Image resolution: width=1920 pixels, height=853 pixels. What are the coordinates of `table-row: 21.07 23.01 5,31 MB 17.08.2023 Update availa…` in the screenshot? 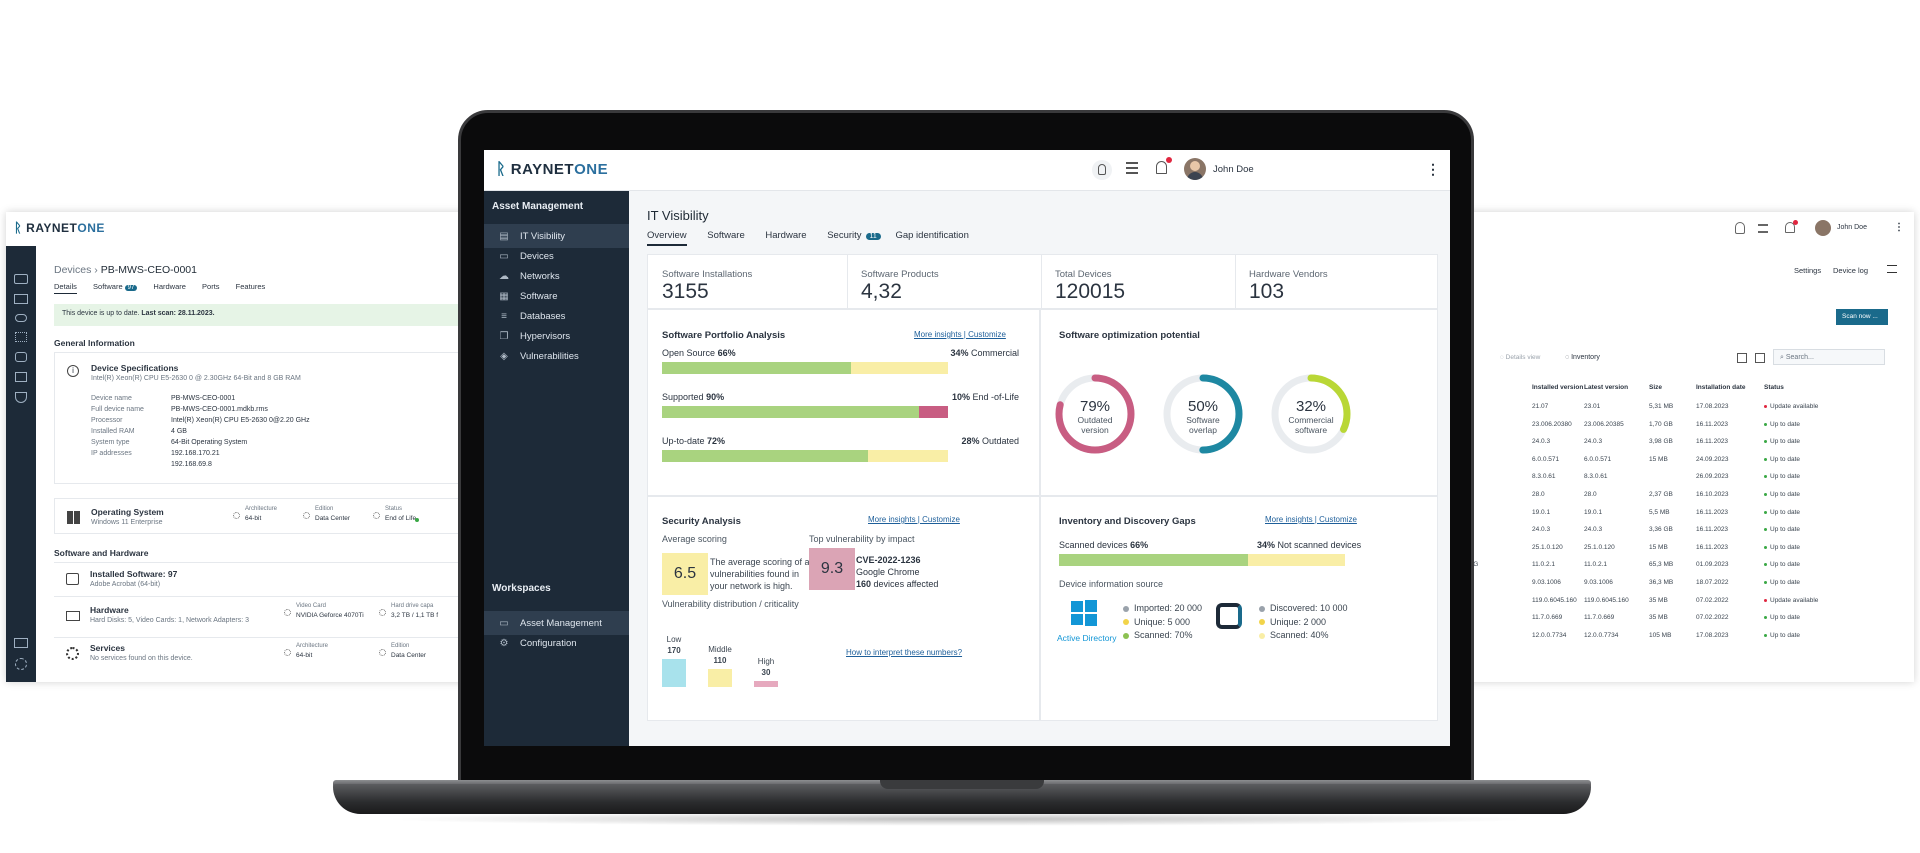 It's located at (1675, 406).